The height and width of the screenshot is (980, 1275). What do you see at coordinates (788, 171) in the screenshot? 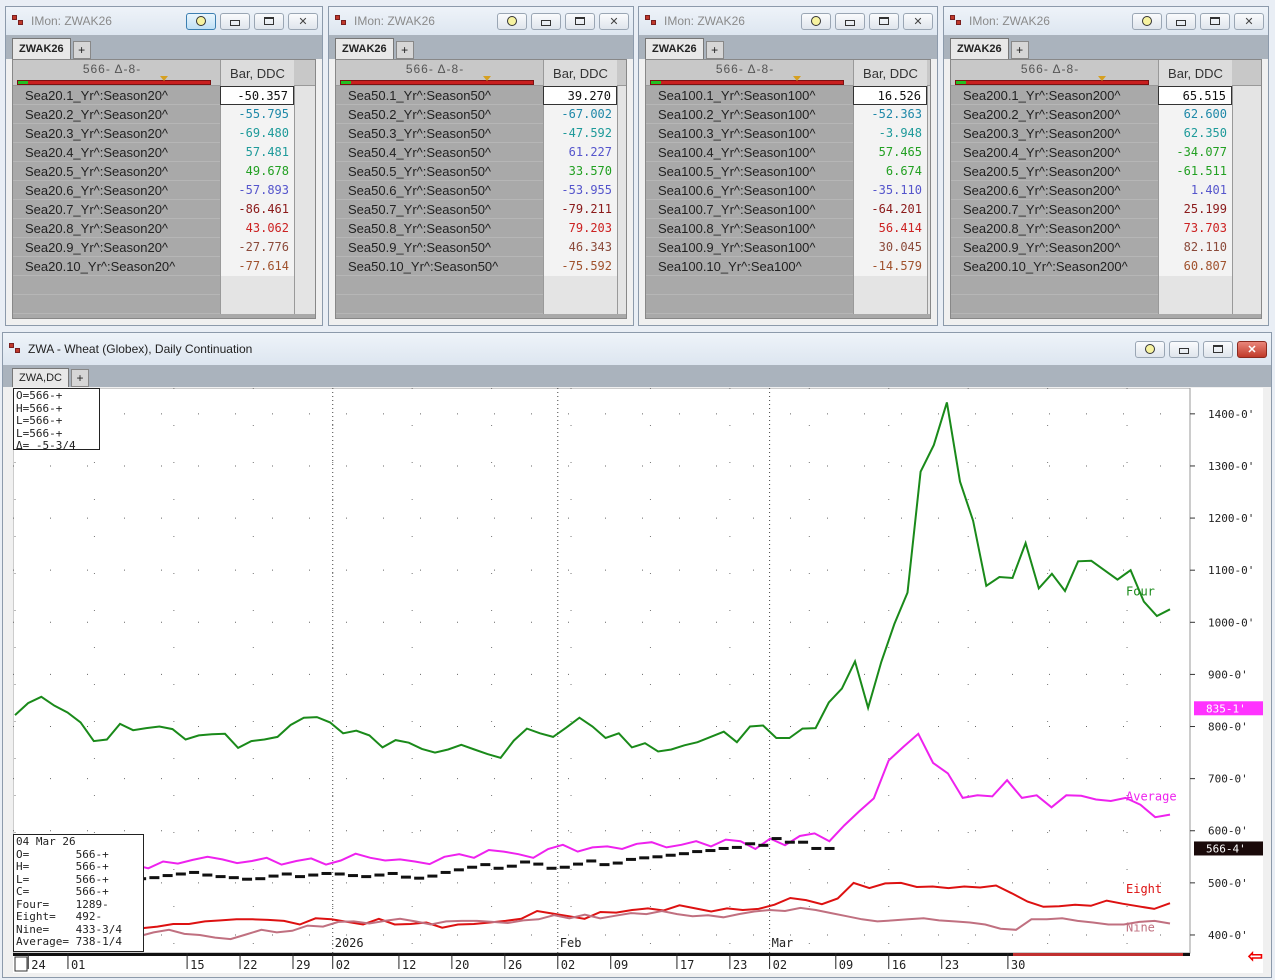
I see `grid-row: Sea100.5_Yr^:Season100^ 6.674` at bounding box center [788, 171].